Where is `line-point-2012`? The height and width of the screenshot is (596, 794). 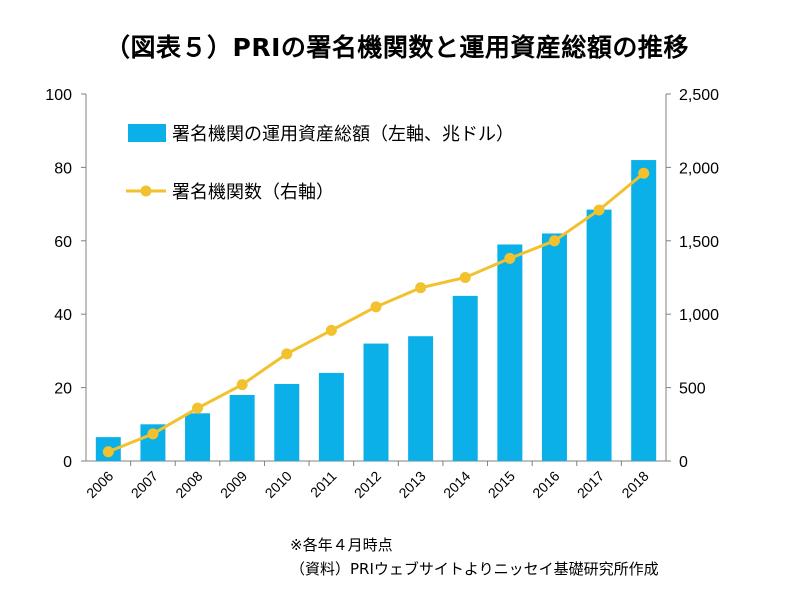 line-point-2012 is located at coordinates (376, 307).